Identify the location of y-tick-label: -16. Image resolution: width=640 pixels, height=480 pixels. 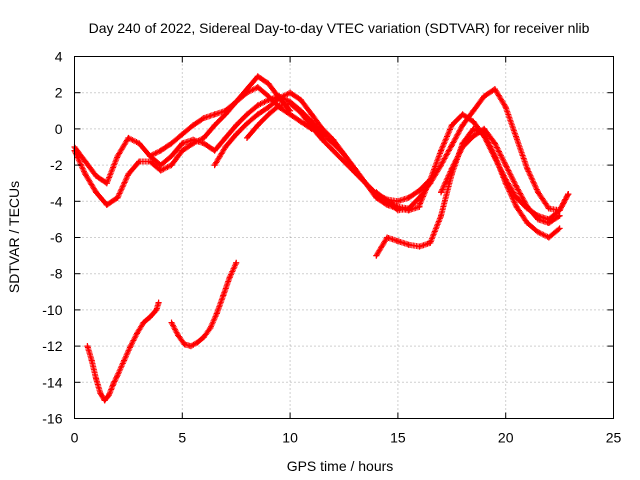
(52, 419).